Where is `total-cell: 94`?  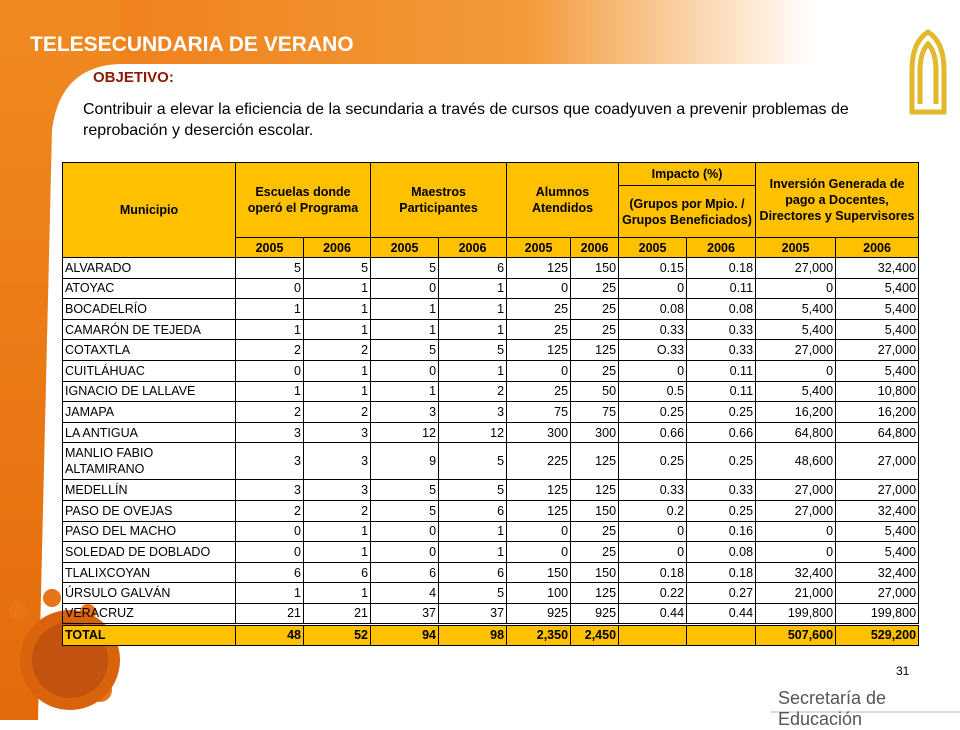
total-cell: 94 is located at coordinates (405, 634).